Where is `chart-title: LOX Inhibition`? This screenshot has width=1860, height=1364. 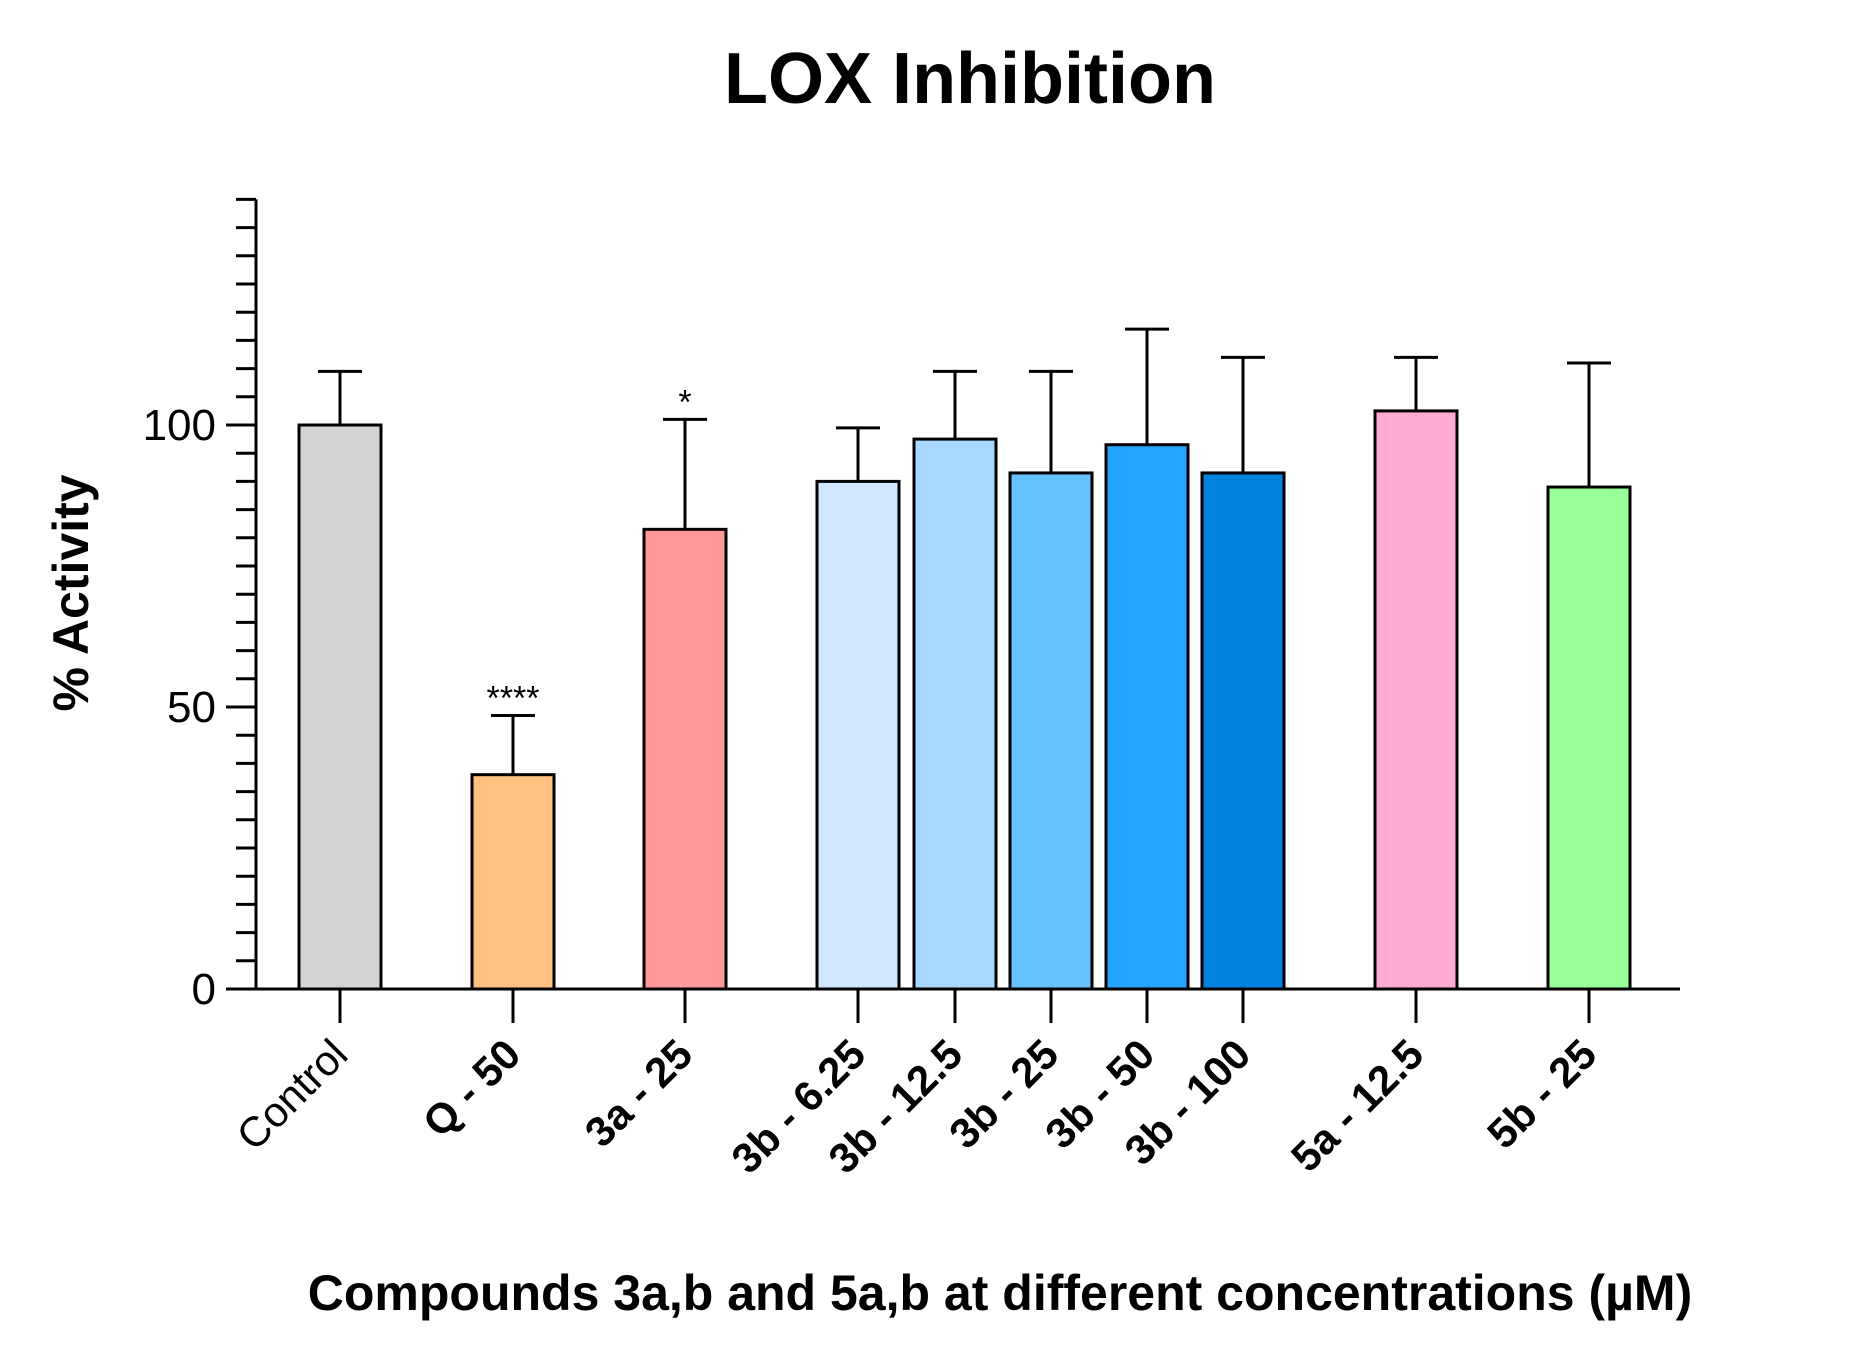 chart-title: LOX Inhibition is located at coordinates (970, 79).